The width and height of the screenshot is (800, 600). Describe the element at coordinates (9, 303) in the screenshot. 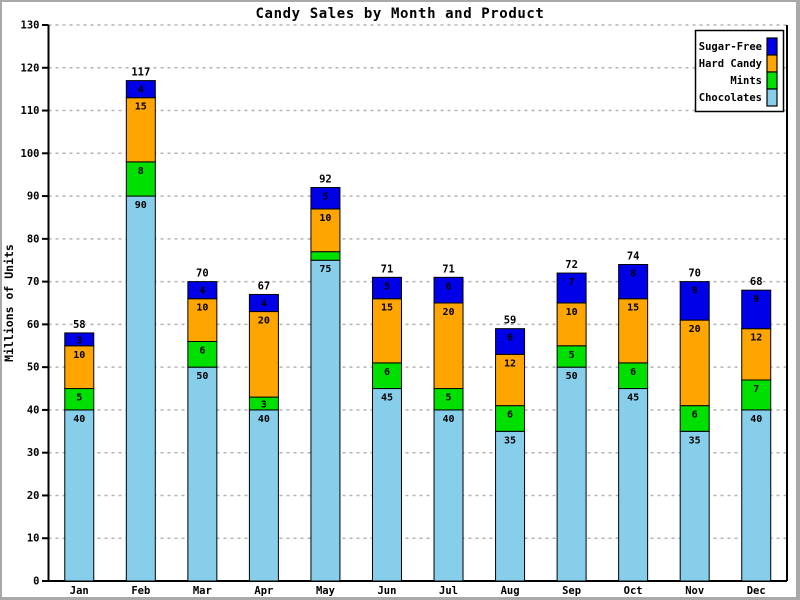

I see `y-axis-title: Millions of Units` at that location.